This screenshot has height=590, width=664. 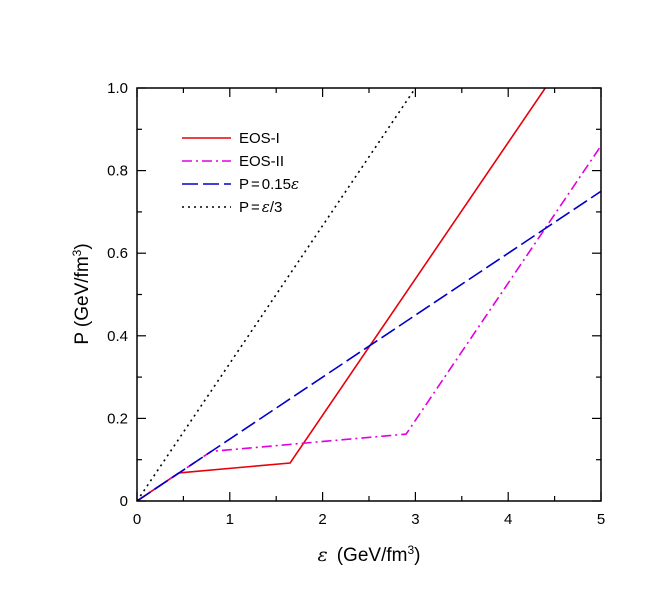 What do you see at coordinates (81, 293) in the screenshot?
I see `y-axis-title: P (GeV/fm3)` at bounding box center [81, 293].